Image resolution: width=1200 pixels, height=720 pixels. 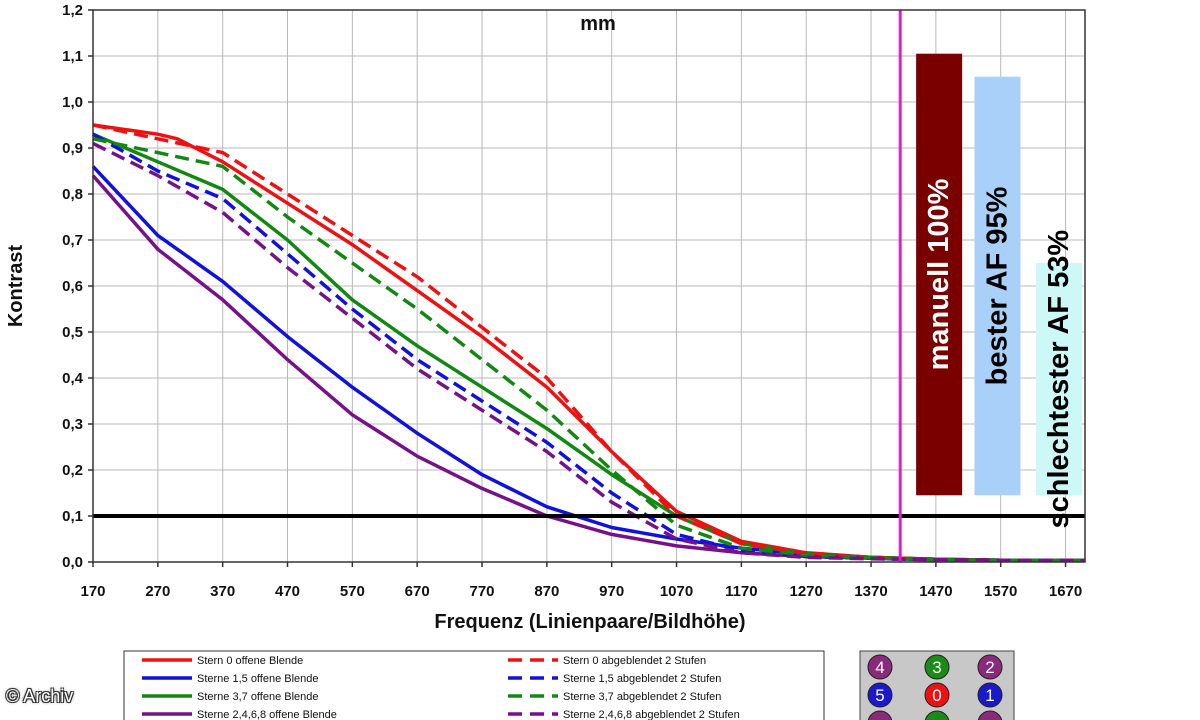 I want to click on x-tick-label: 1070, so click(x=676, y=591).